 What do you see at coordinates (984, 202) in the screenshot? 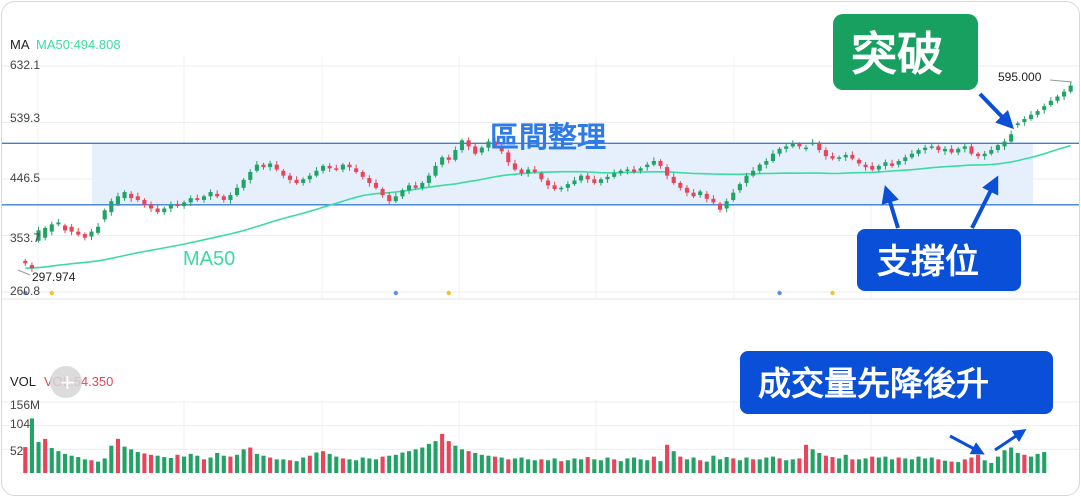
I see `support-arrow-right` at bounding box center [984, 202].